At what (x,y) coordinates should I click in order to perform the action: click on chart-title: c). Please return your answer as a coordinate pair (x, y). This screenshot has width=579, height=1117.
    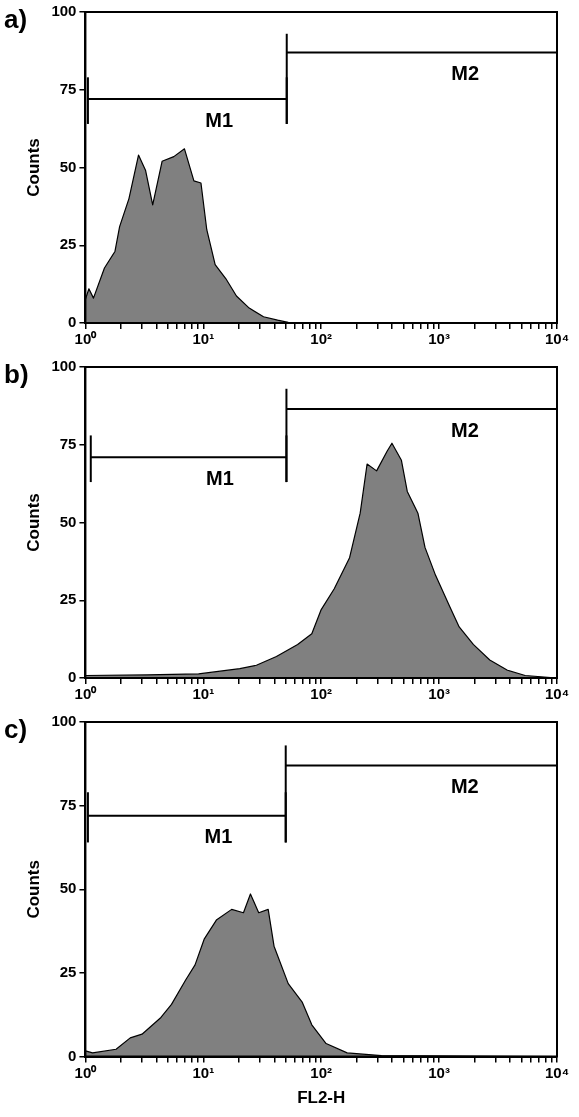
    Looking at the image, I should click on (16, 729).